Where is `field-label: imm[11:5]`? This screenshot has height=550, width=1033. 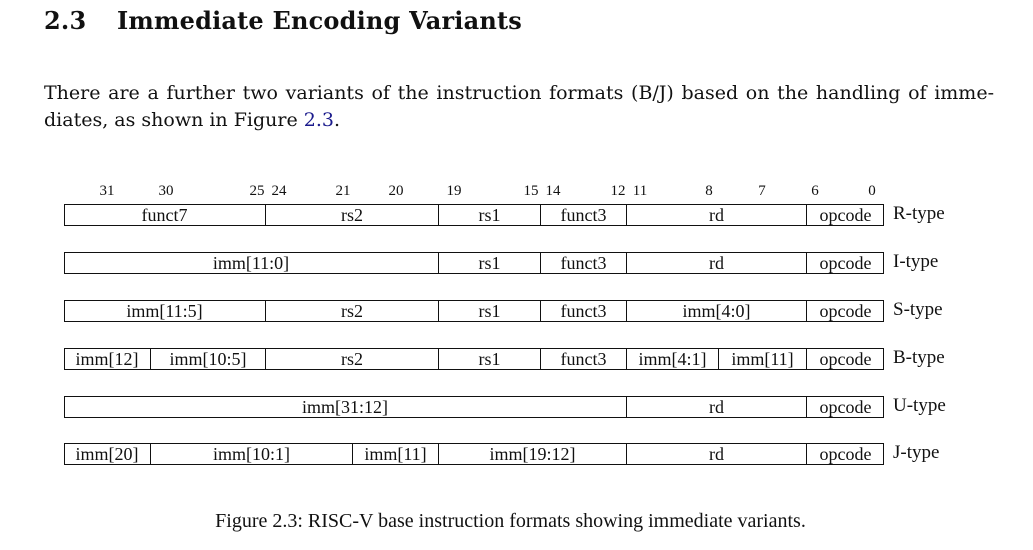
field-label: imm[11:5] is located at coordinates (164, 311).